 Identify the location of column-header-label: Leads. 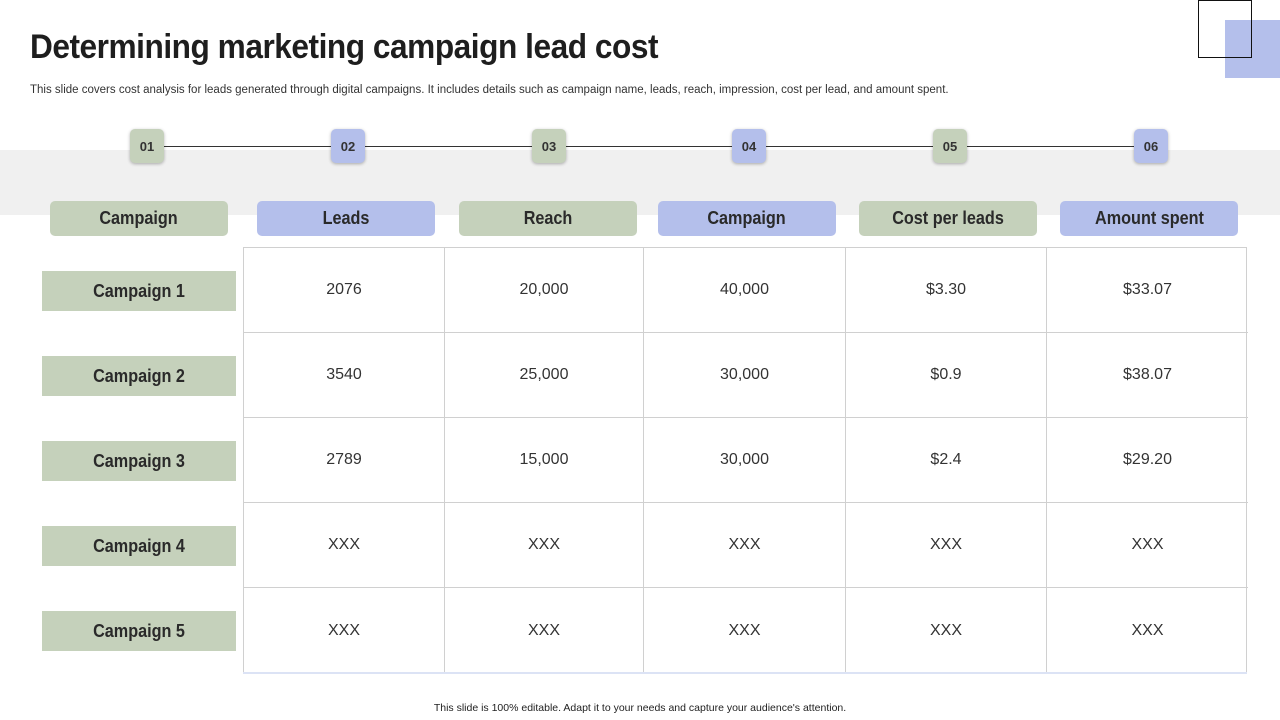
(346, 218).